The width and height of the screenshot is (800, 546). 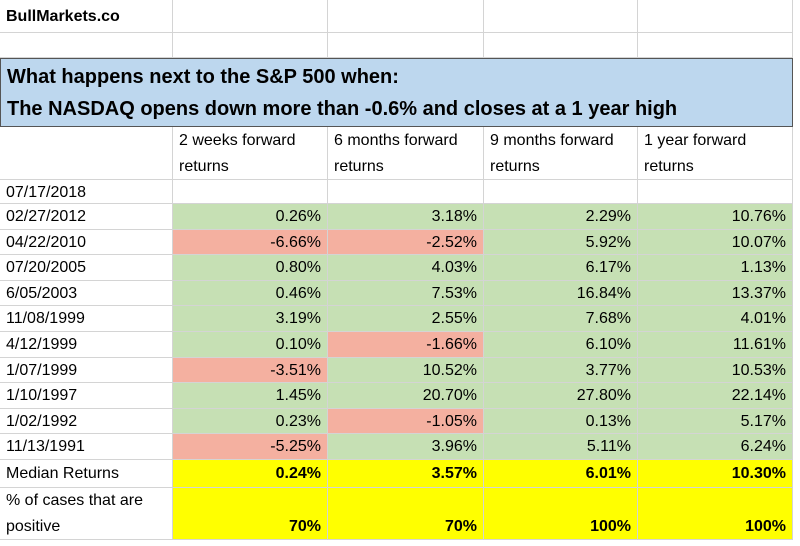 What do you see at coordinates (406, 153) in the screenshot?
I see `column-header: 6 months forward returns` at bounding box center [406, 153].